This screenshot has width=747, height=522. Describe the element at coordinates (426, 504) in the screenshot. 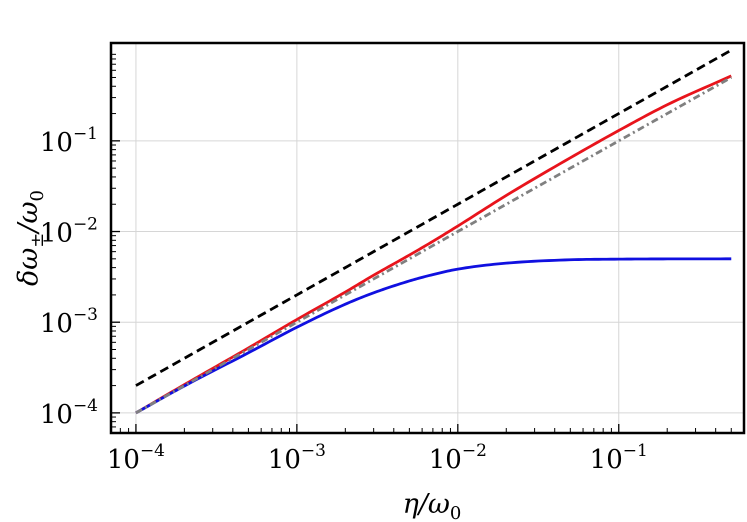

I see `x-axis-label-main: η/ω` at that location.